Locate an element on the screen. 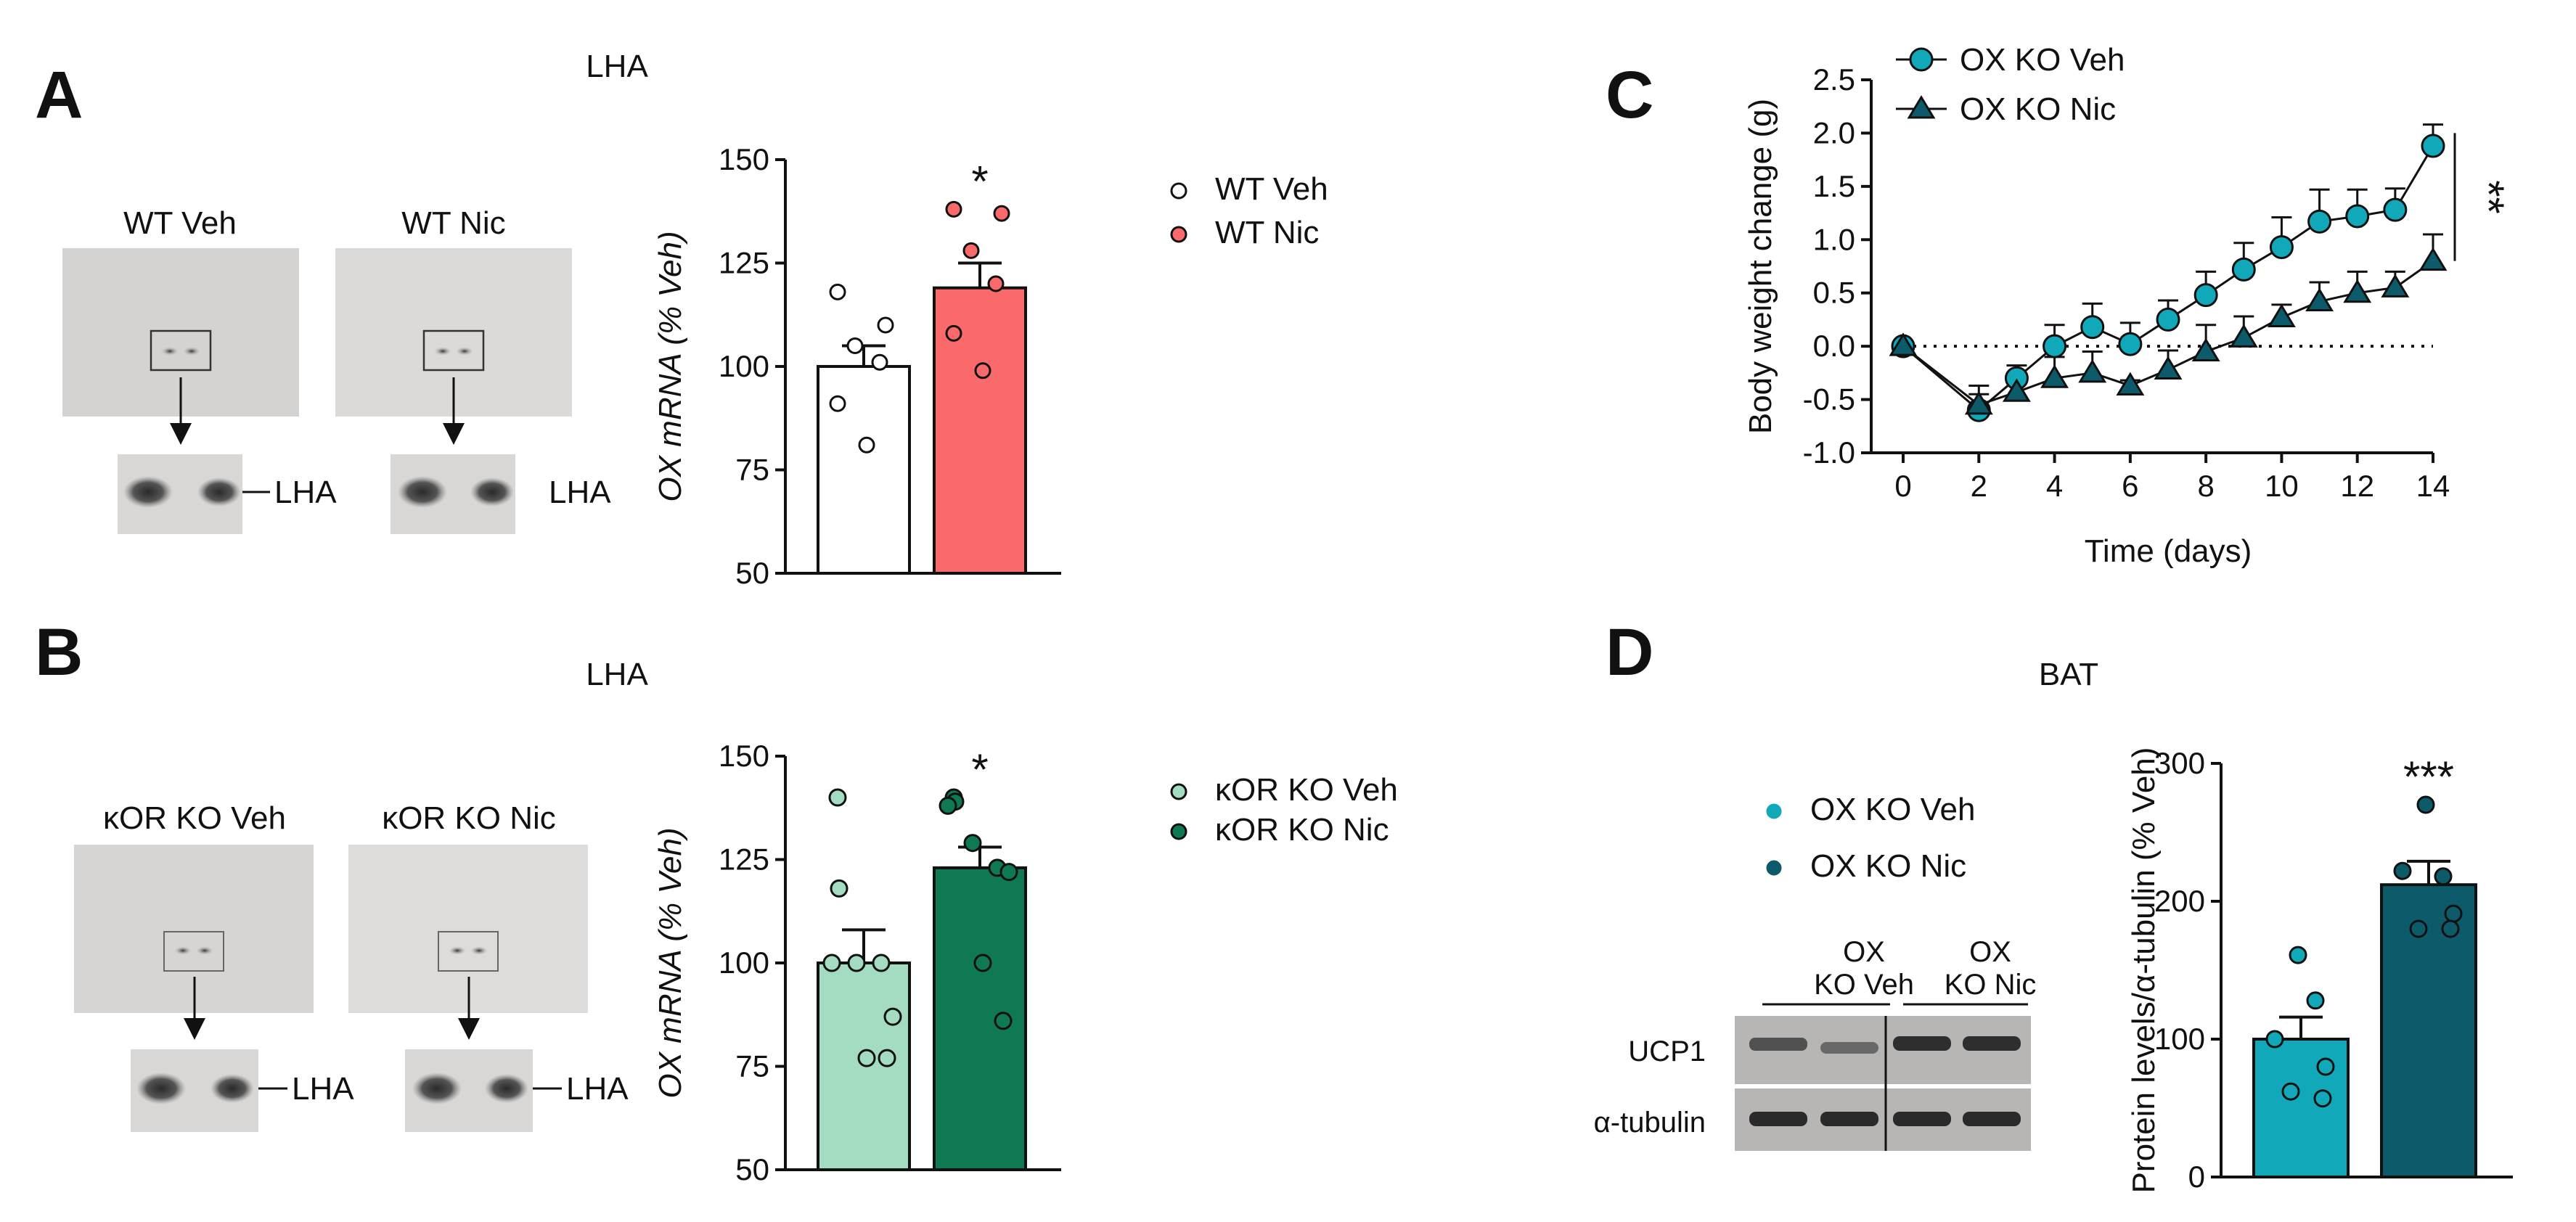 This screenshot has width=2576, height=1222. chart-b-legend-marker is located at coordinates (1179, 832).